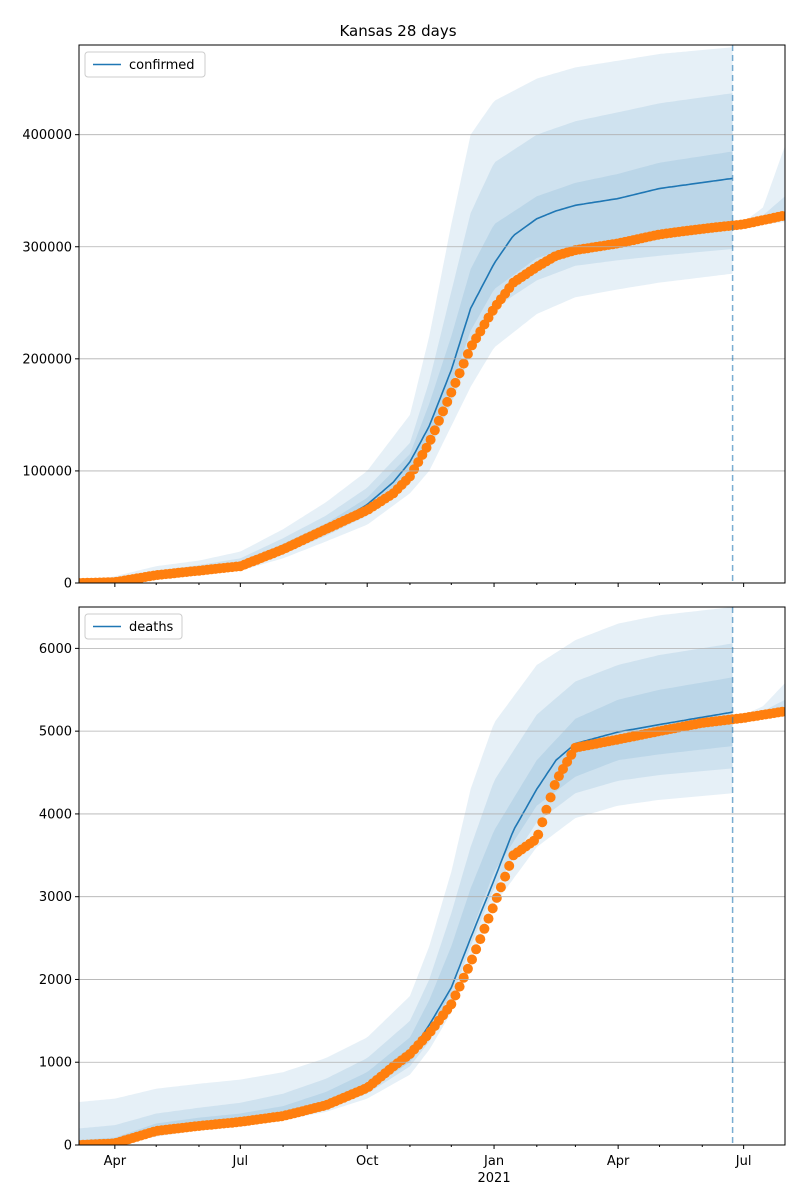 Image resolution: width=800 pixels, height=1200 pixels. What do you see at coordinates (47, 135) in the screenshot?
I see `y-tick-label: 400000` at bounding box center [47, 135].